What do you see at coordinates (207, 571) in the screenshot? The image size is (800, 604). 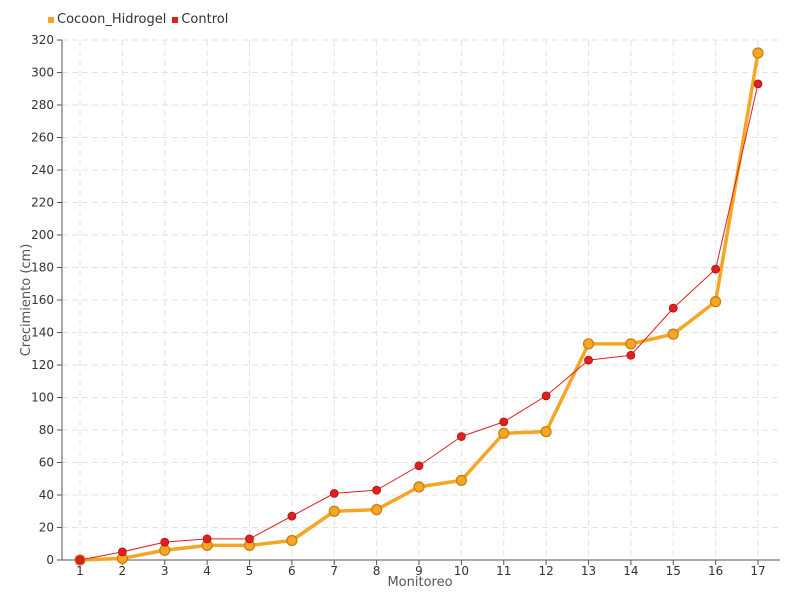 I see `x-tick-label: 4` at bounding box center [207, 571].